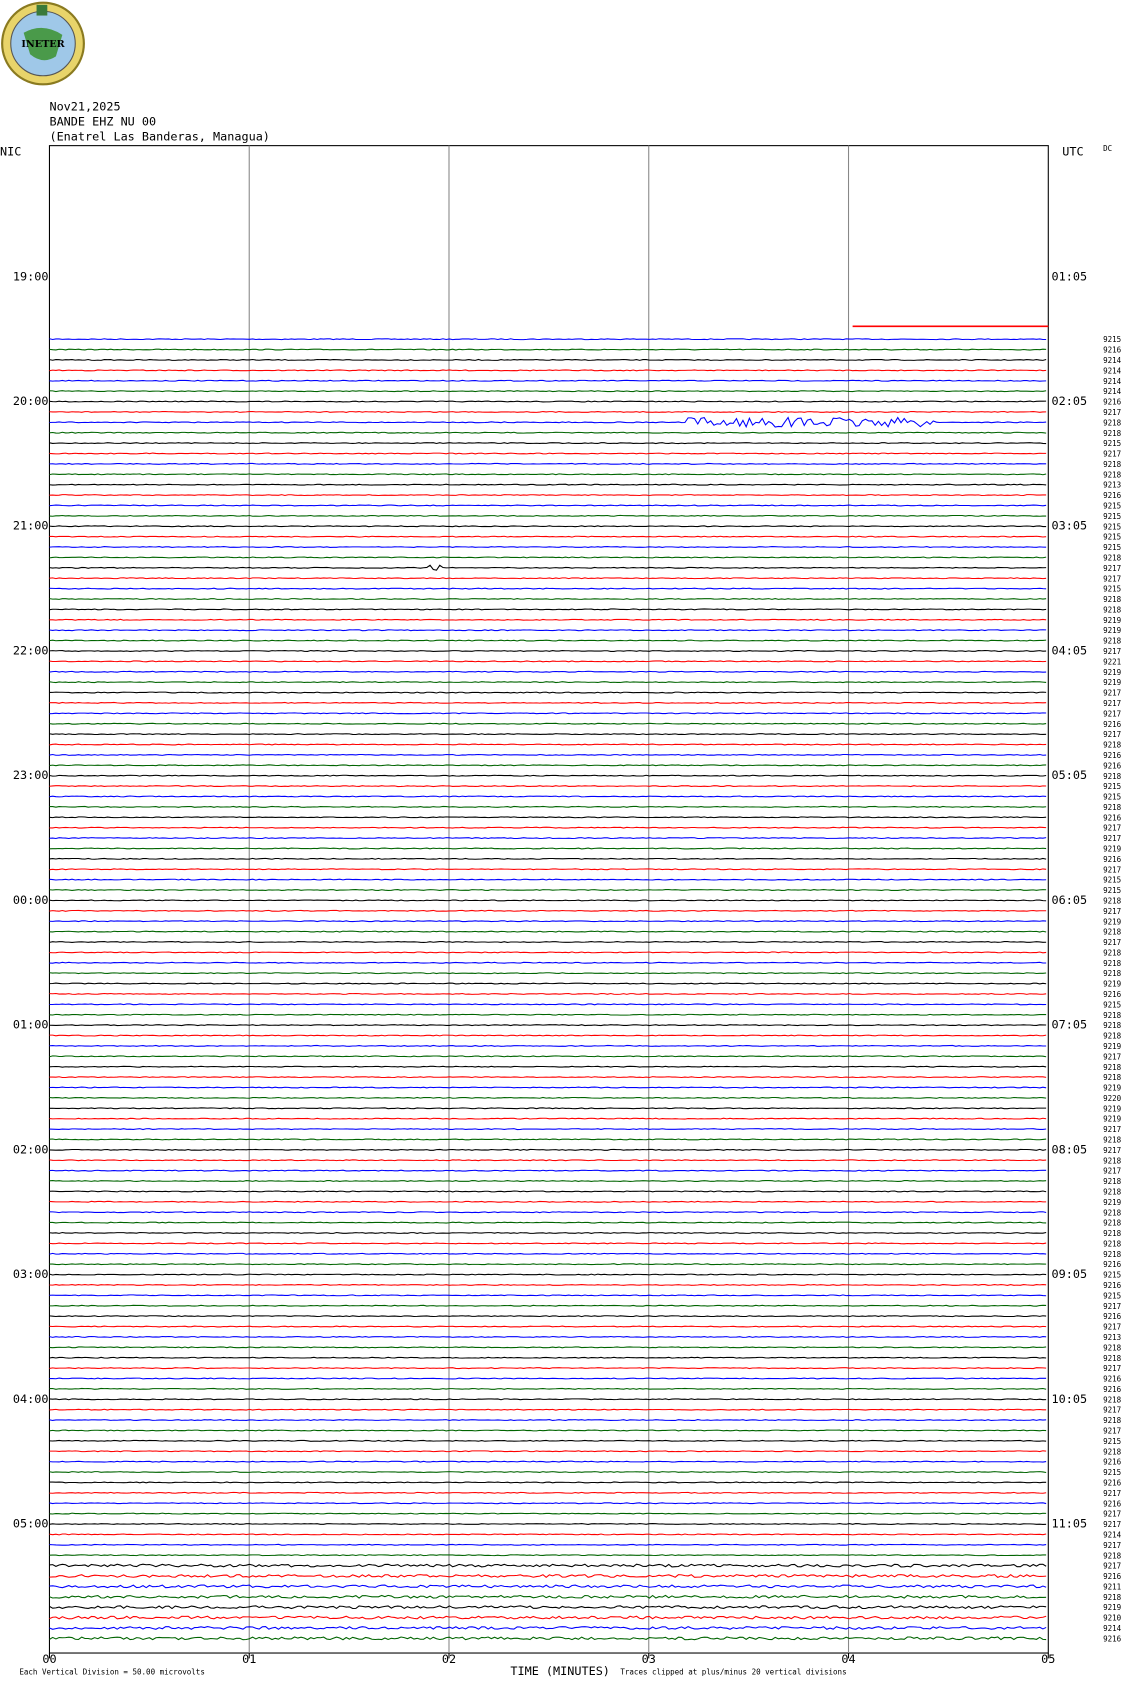 The width and height of the screenshot is (1130, 1693). Describe the element at coordinates (1070, 775) in the screenshot. I see `right-time-label: 05:05` at that location.